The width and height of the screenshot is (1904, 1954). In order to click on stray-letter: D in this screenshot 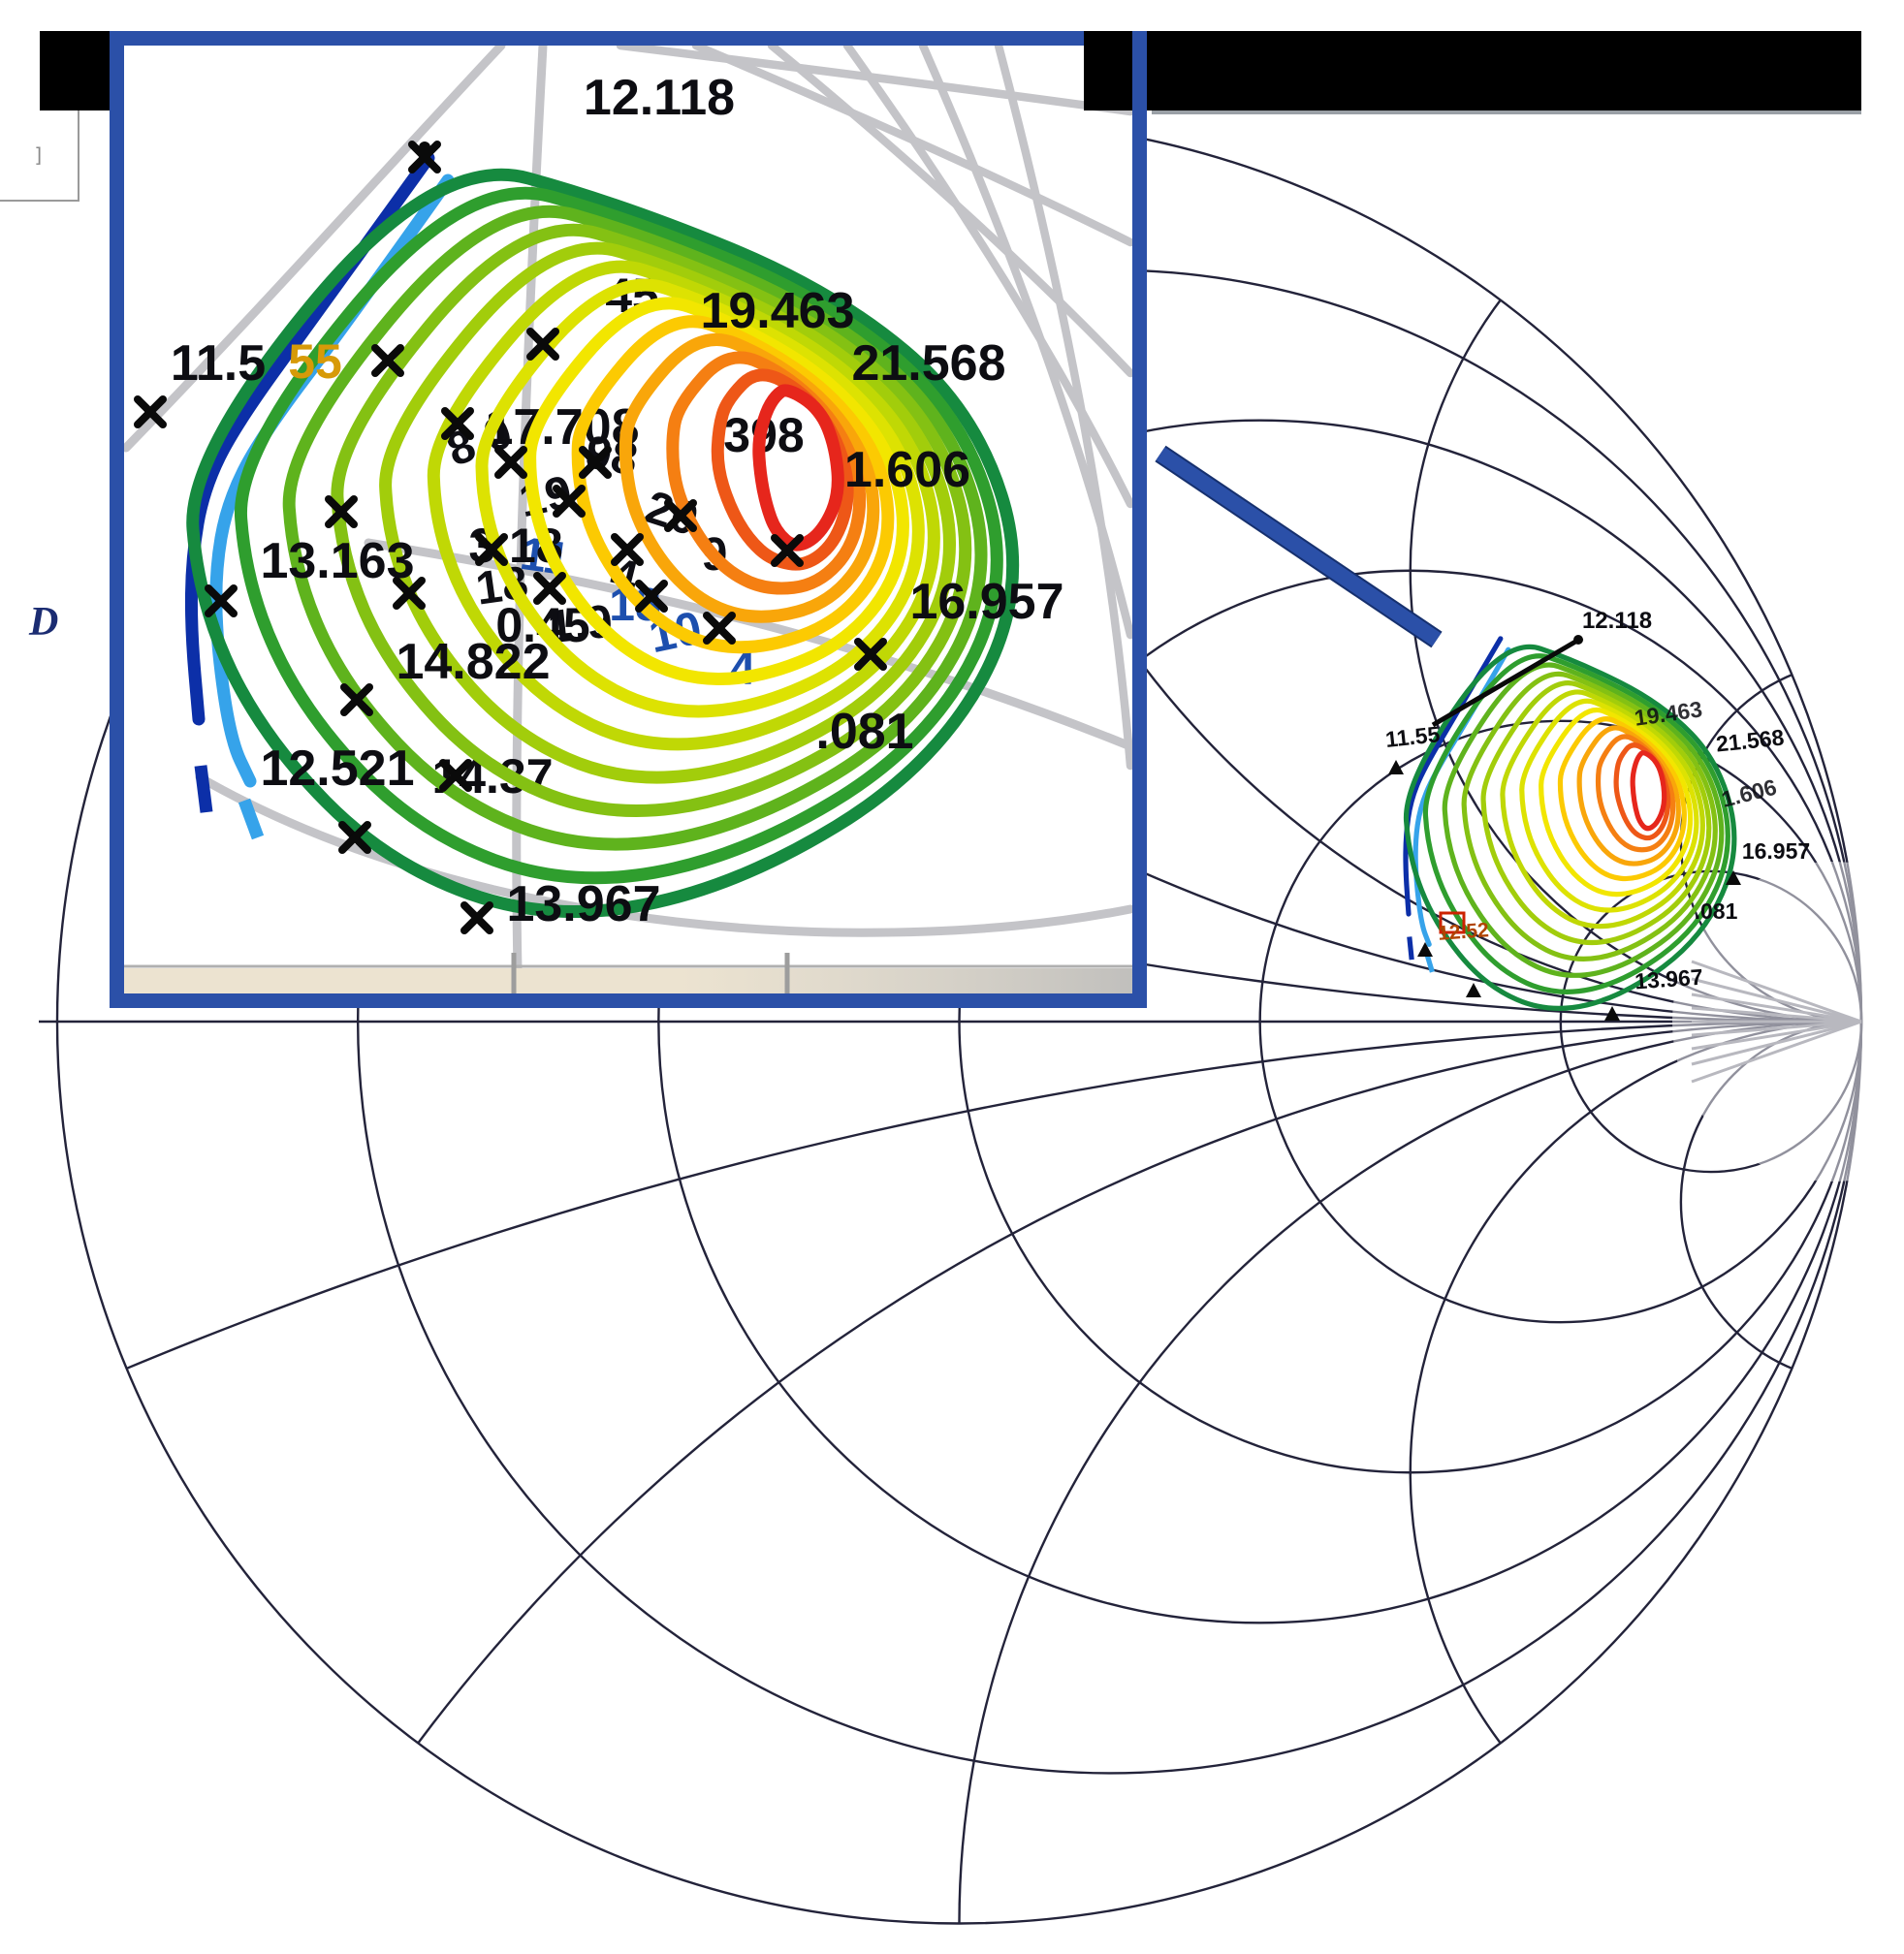, I will do `click(44, 622)`.